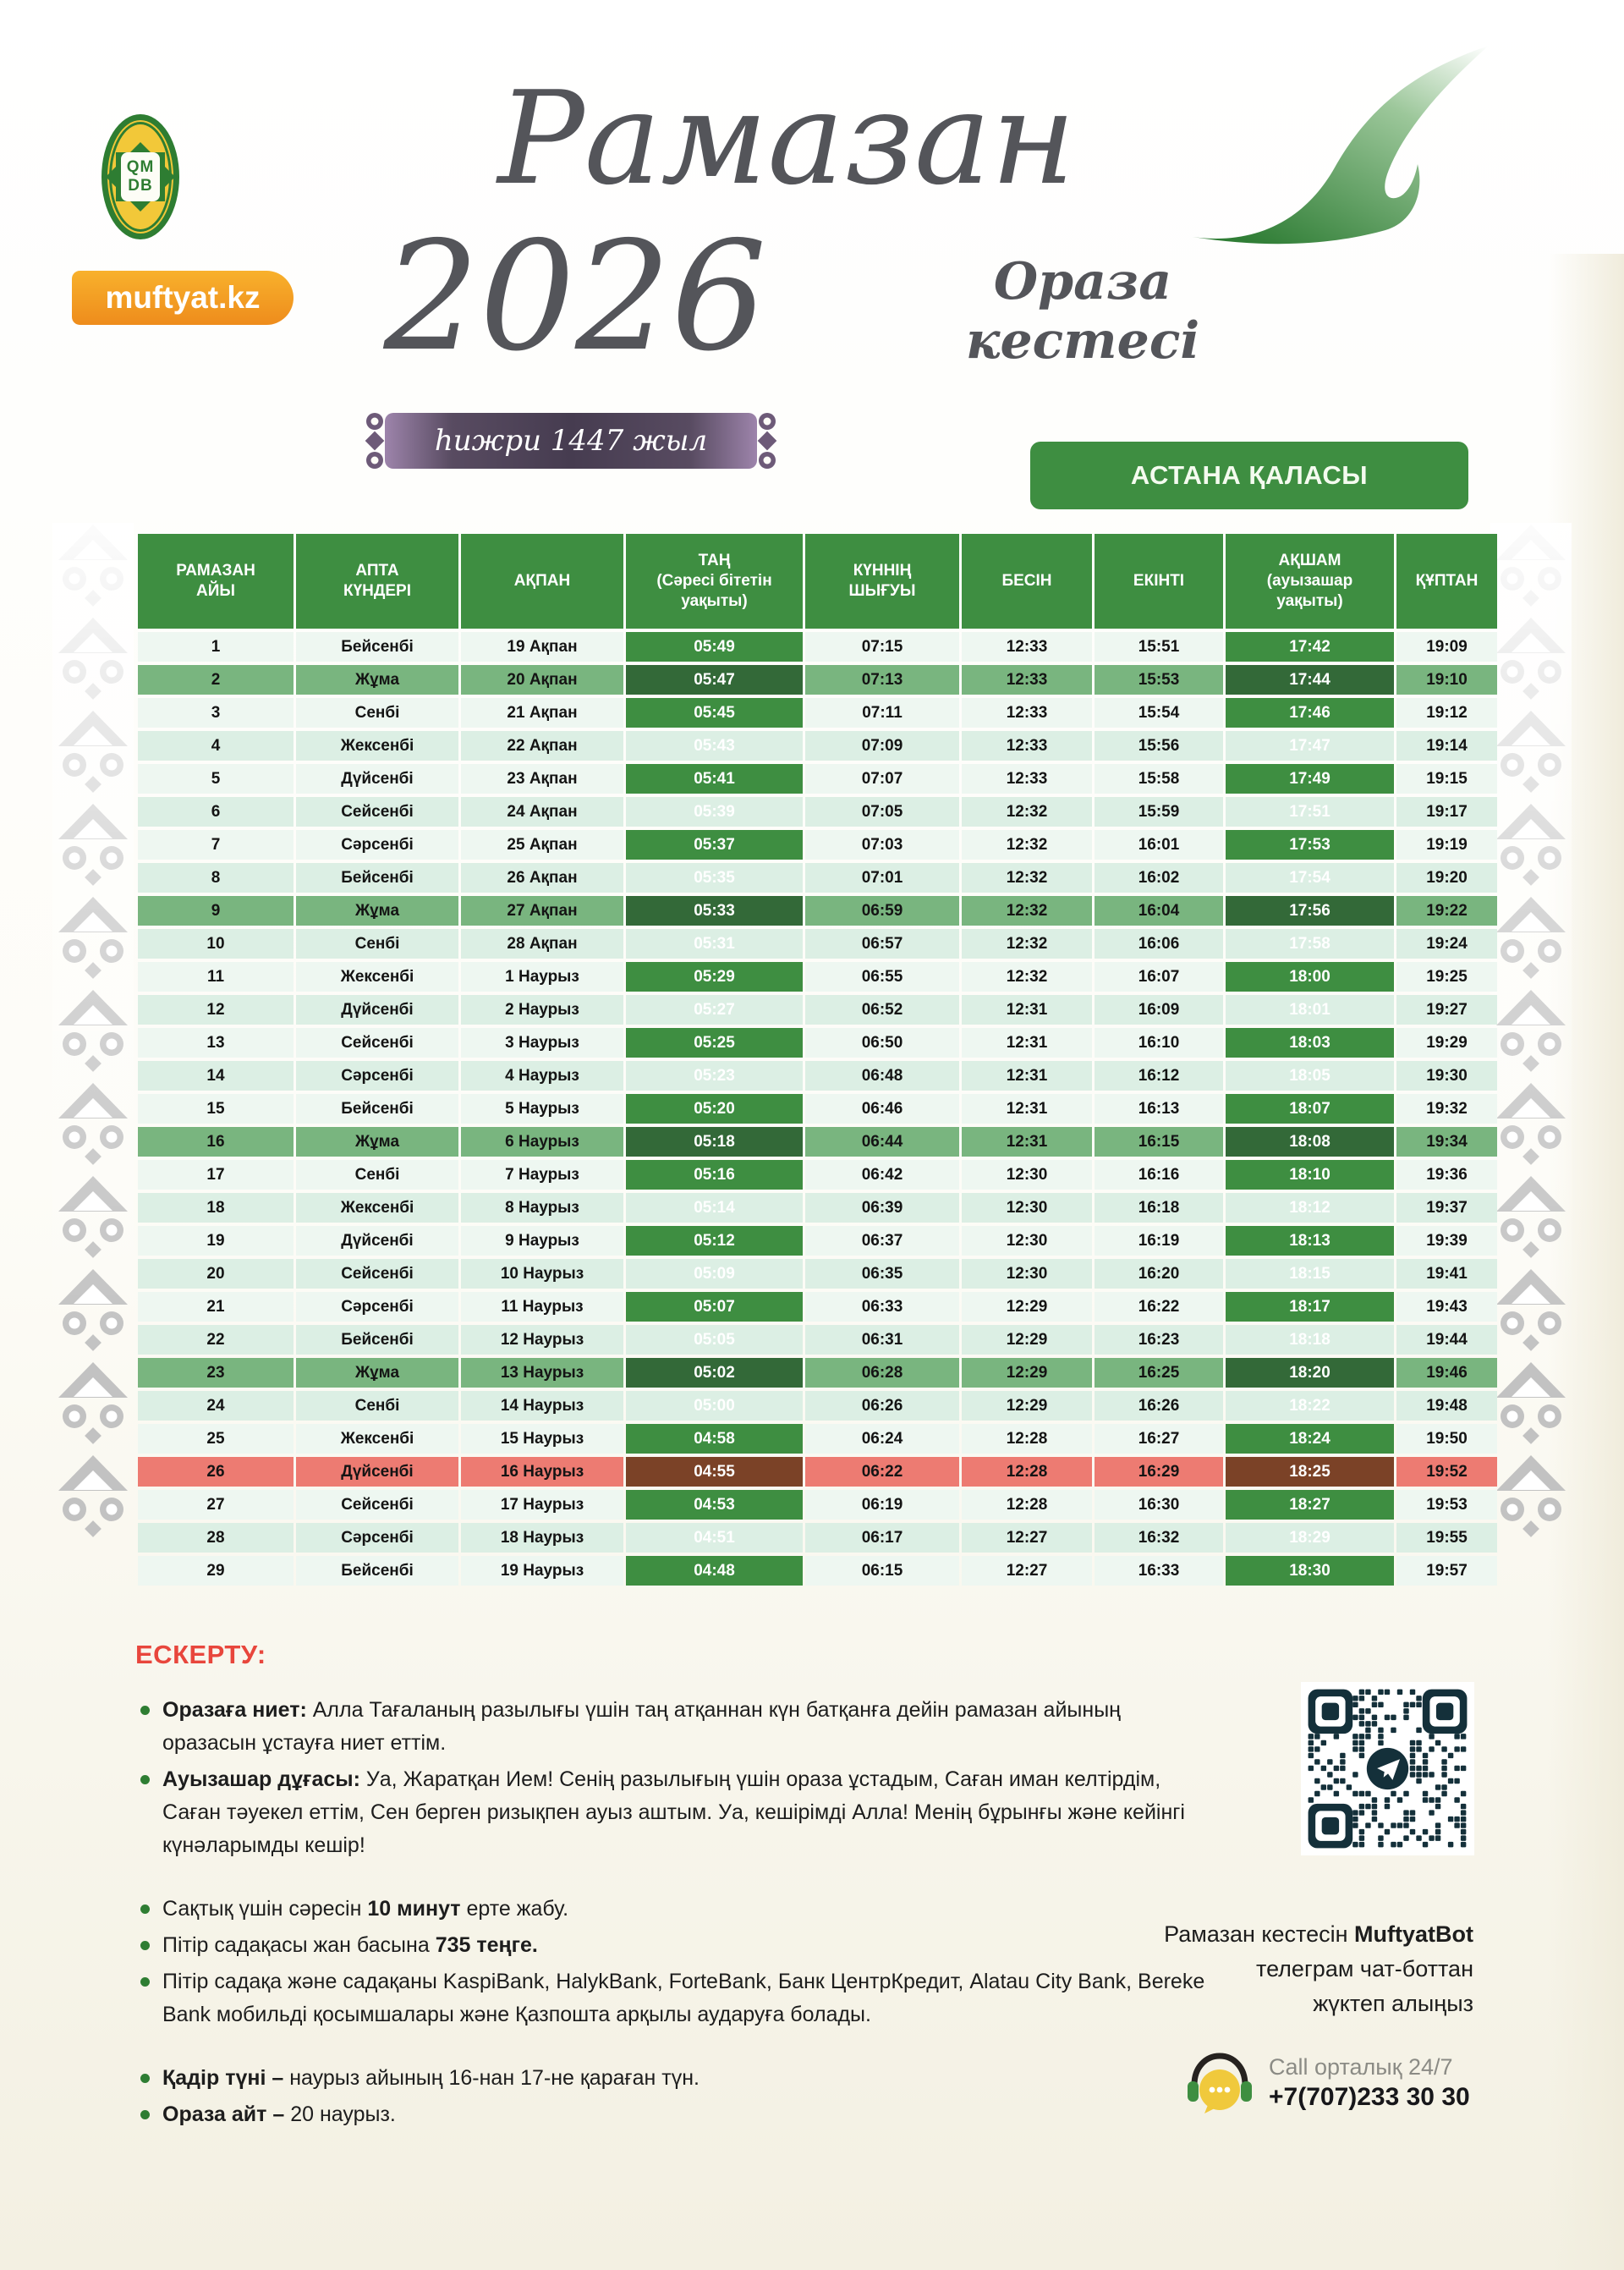  What do you see at coordinates (1310, 1142) in the screenshot?
I see `cell-aqsham: 18:08` at bounding box center [1310, 1142].